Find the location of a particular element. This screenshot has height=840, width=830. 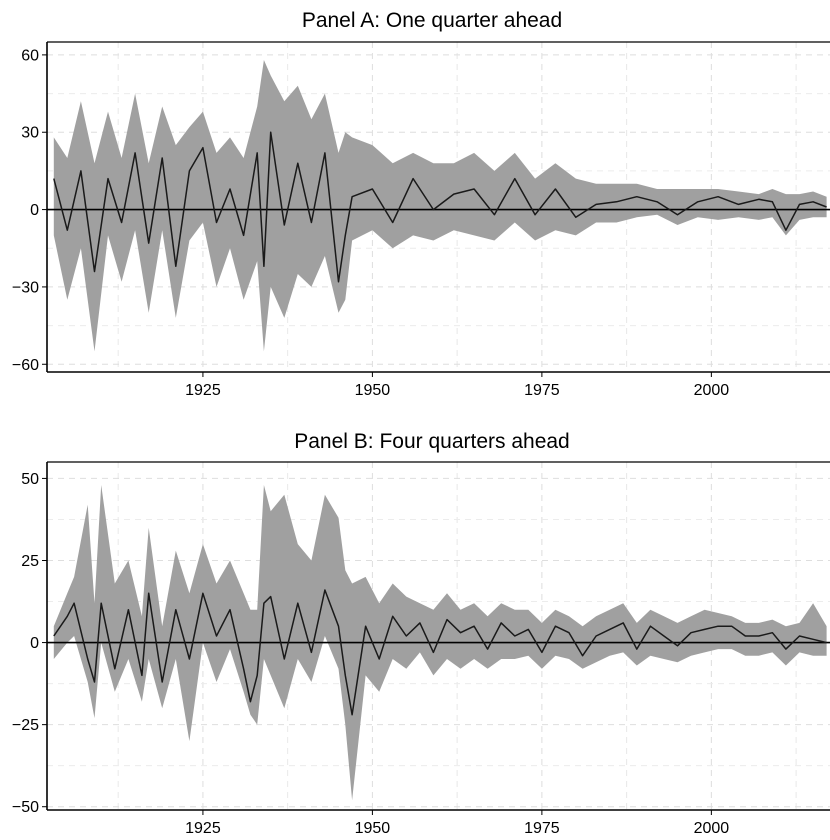

panel-b-x-ticks: 1925 1950 1975 2000 is located at coordinates (457, 823).